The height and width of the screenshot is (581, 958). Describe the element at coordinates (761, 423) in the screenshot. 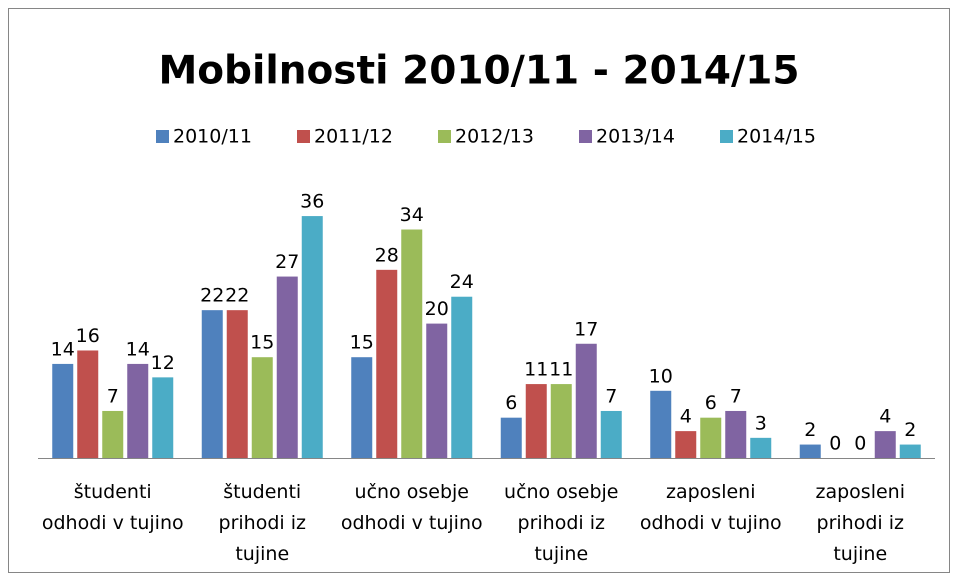

I see `data-label: 3` at that location.